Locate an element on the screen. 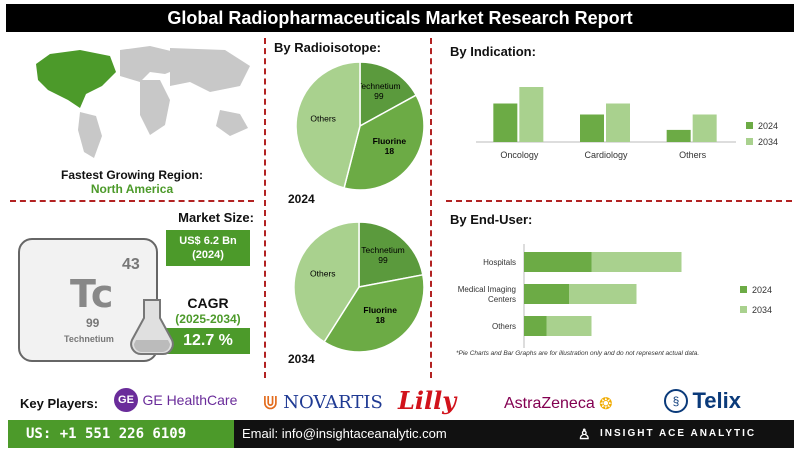 Image resolution: width=800 pixels, height=450 pixels. cagr-value: 12.7 % is located at coordinates (208, 341).